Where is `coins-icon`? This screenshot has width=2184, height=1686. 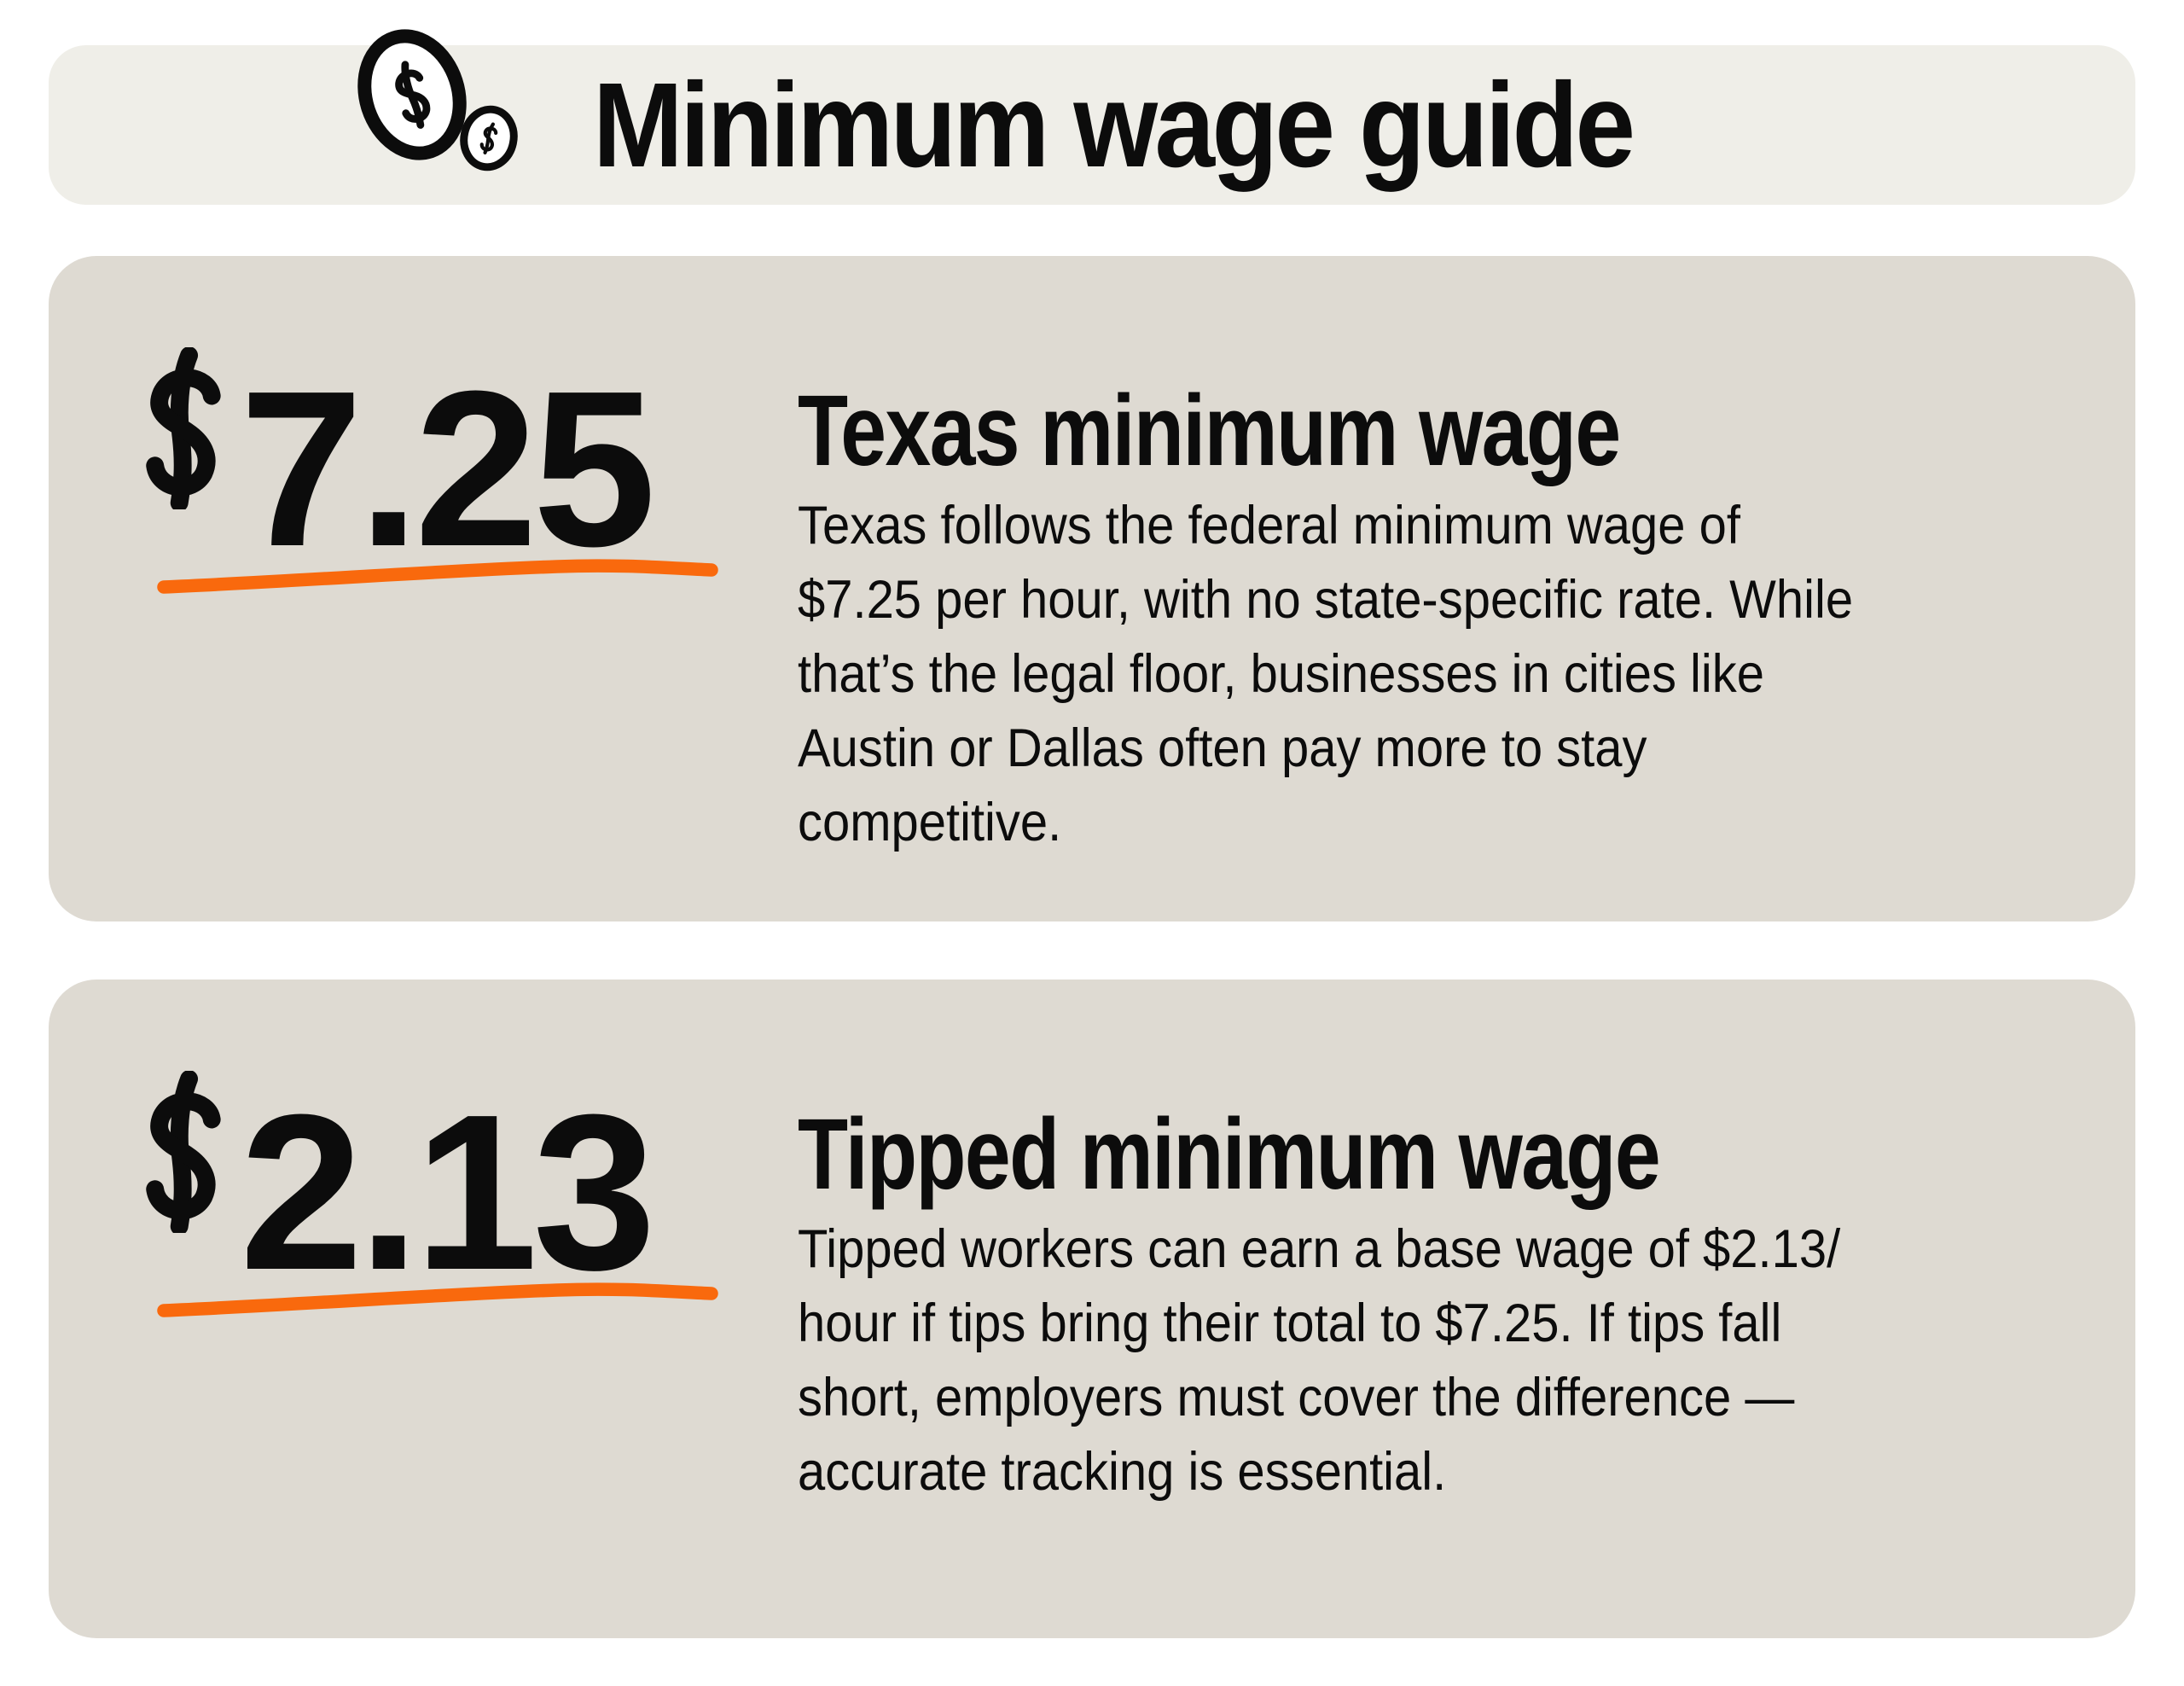
coins-icon is located at coordinates (437, 100).